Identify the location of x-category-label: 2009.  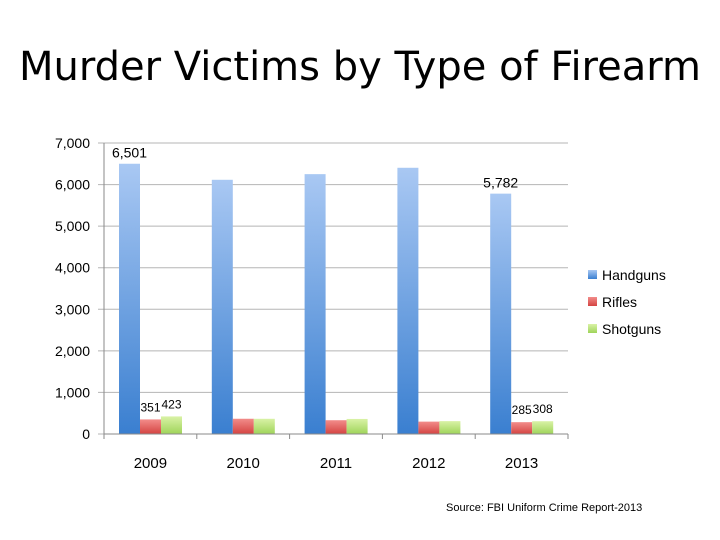
(150, 463).